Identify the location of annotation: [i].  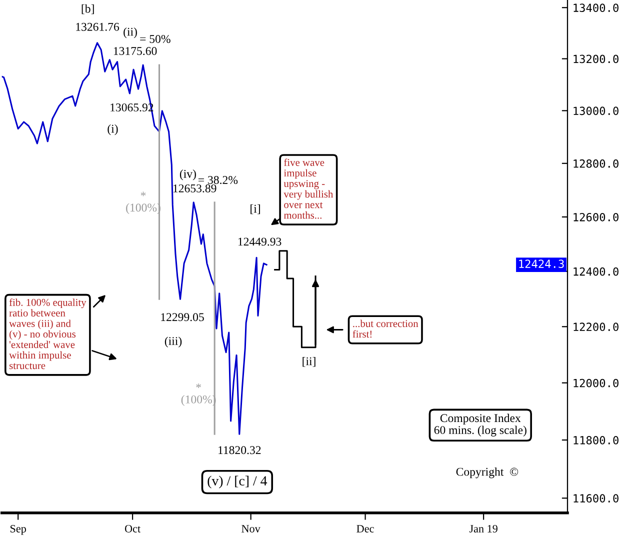
(255, 209).